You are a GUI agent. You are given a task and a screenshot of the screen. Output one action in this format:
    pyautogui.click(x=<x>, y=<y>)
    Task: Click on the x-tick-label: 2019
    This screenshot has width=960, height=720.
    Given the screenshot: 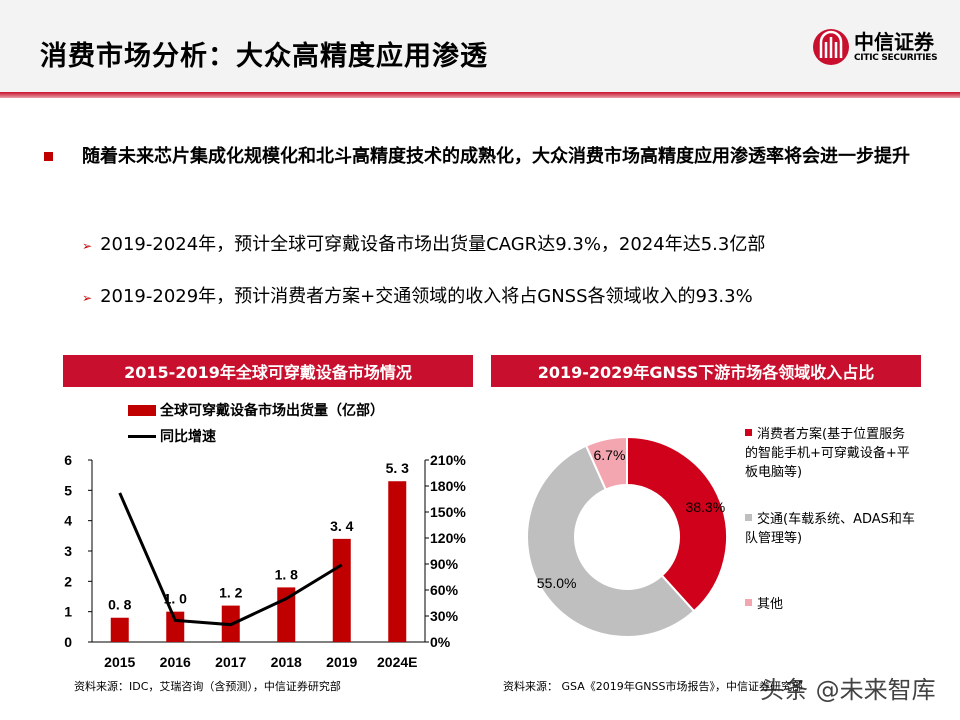 What is the action you would take?
    pyautogui.click(x=341, y=662)
    